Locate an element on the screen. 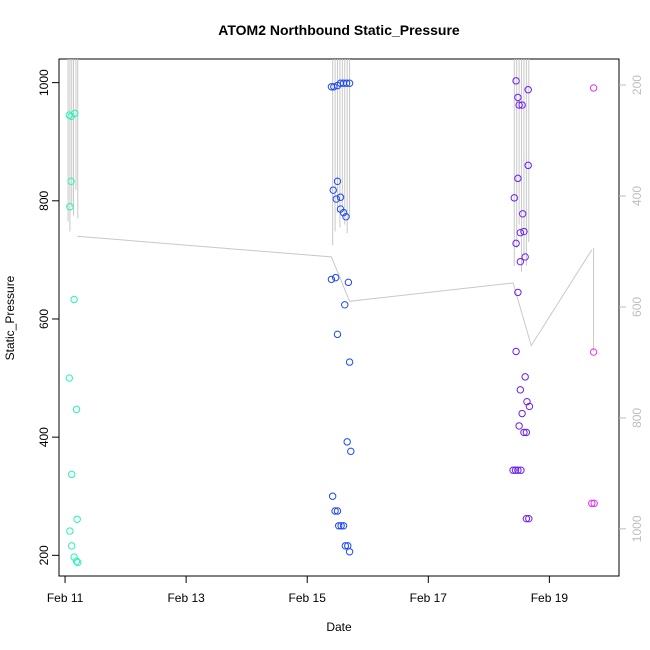 This screenshot has height=650, width=650. y-tick-label-2: 600 is located at coordinates (44, 319).